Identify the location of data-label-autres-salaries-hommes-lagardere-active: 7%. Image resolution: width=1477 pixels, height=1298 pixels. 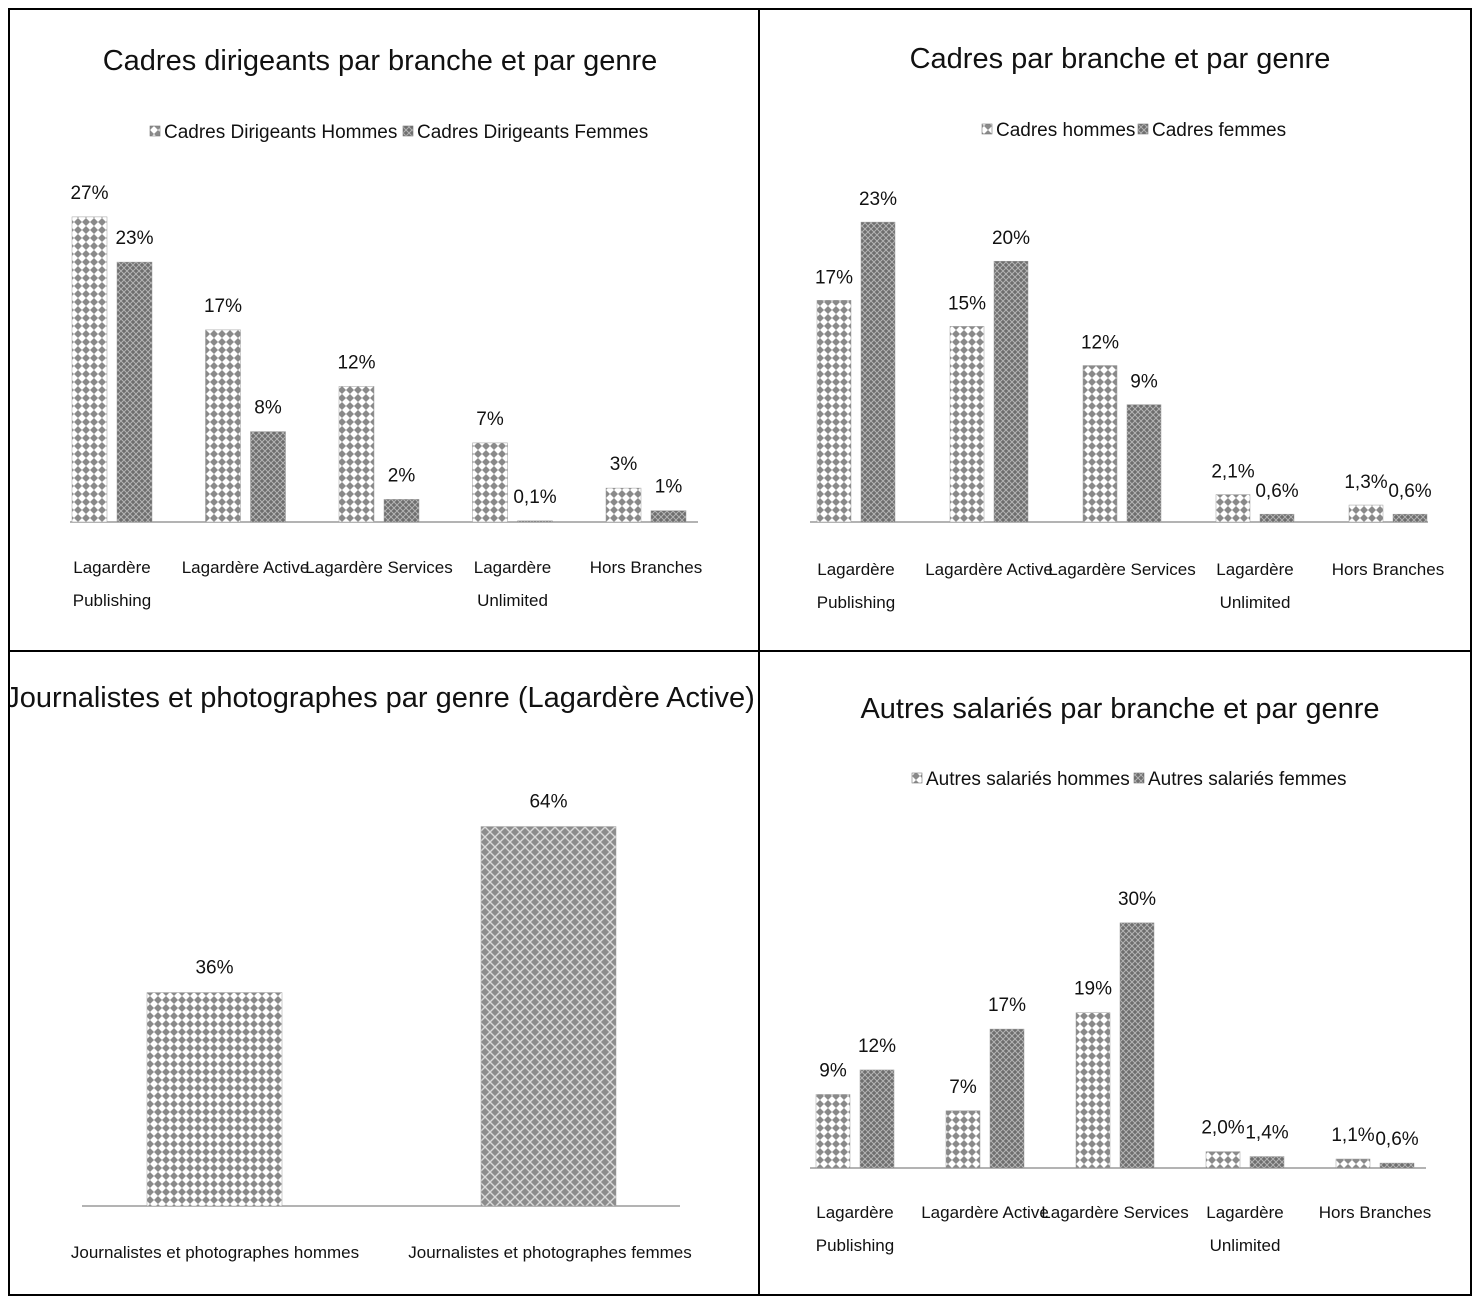
(963, 1087).